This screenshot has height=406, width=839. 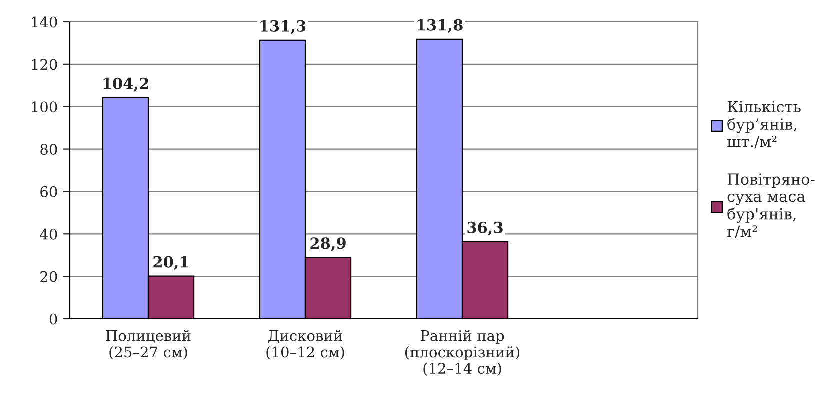 What do you see at coordinates (45, 22) in the screenshot?
I see `y-tick-label: 140` at bounding box center [45, 22].